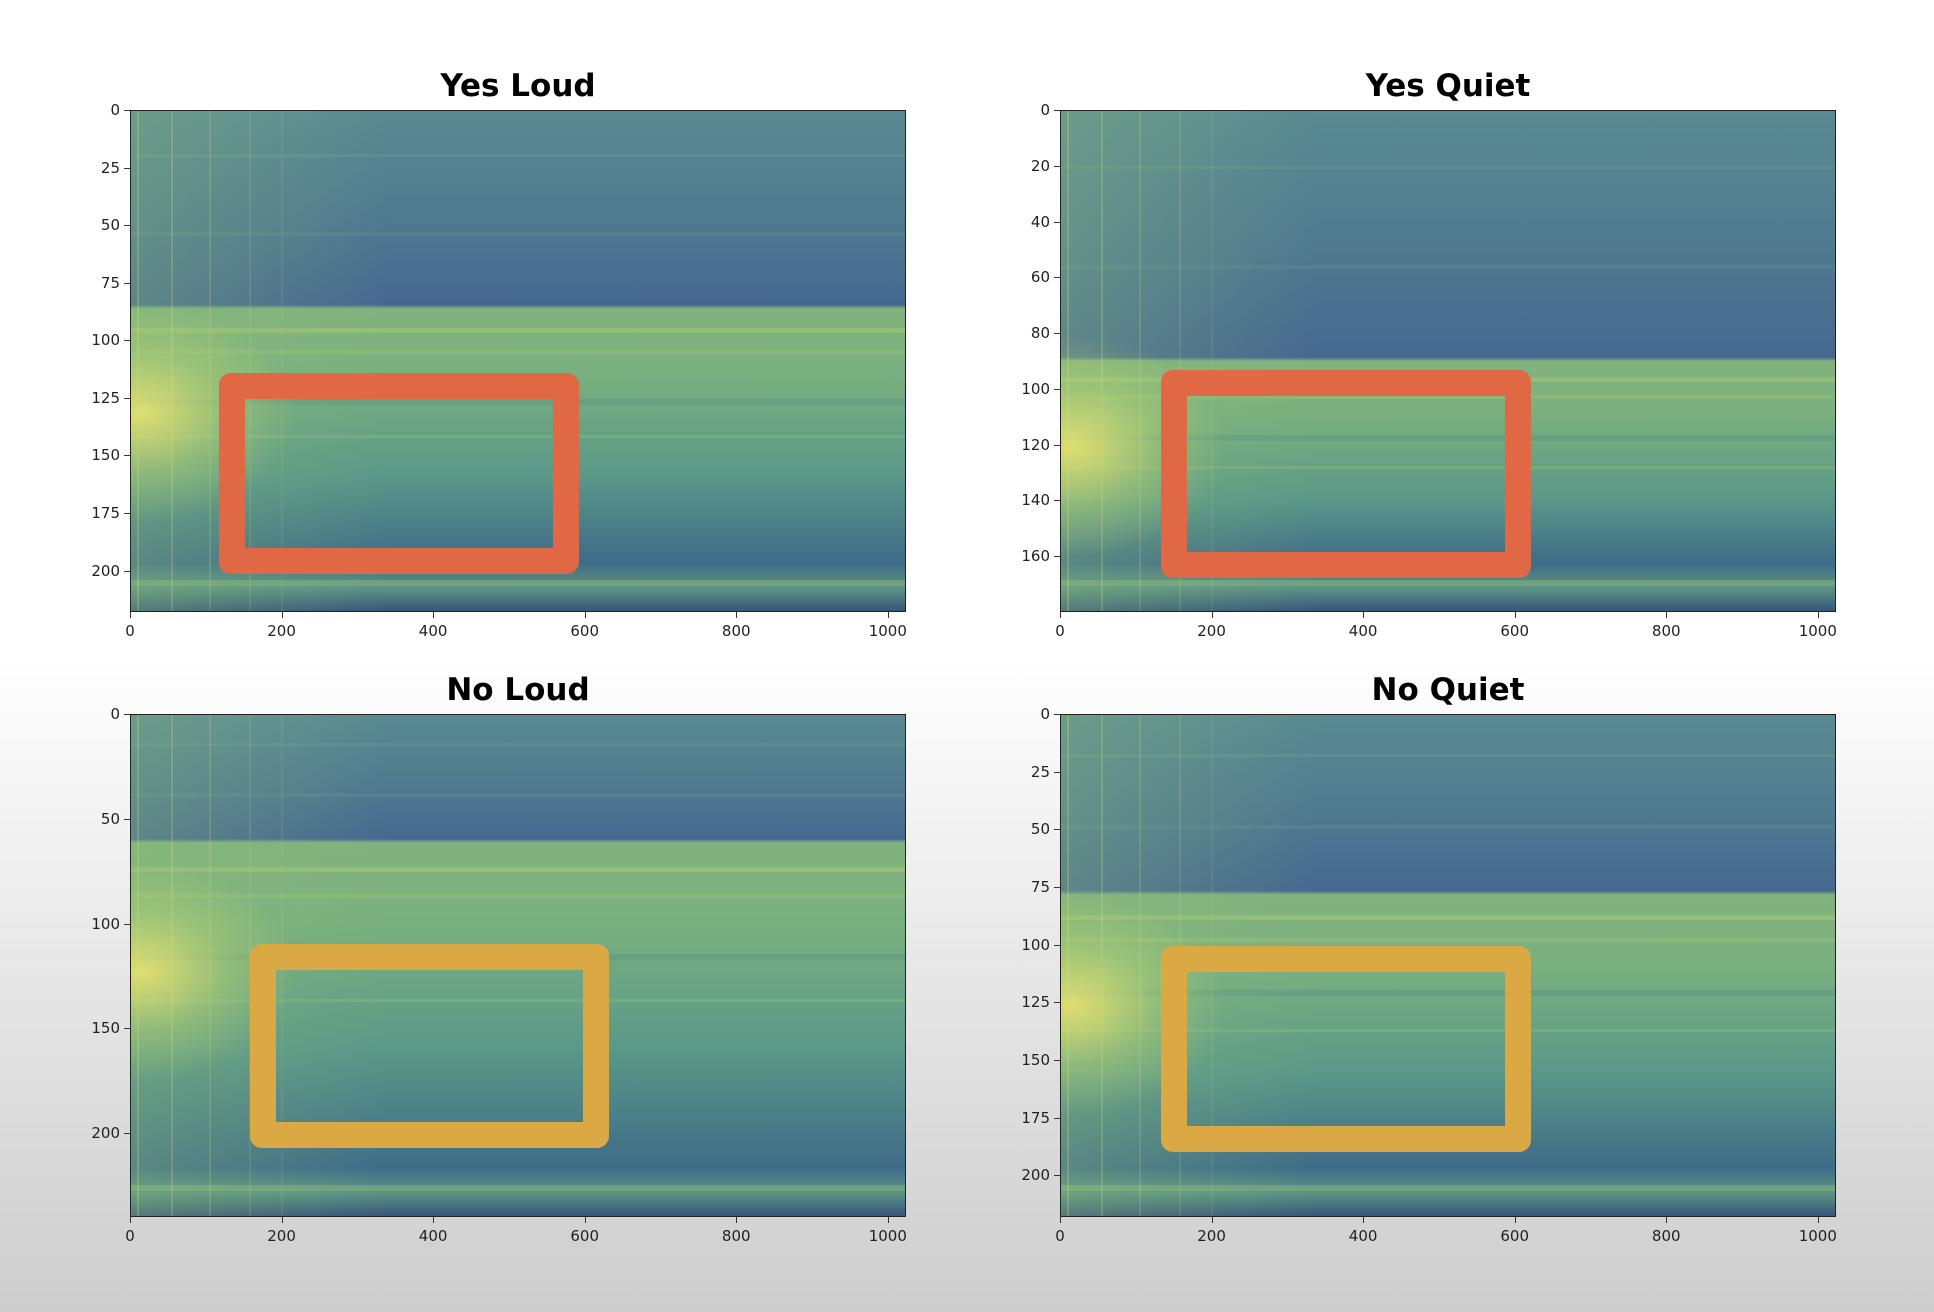  Describe the element at coordinates (105, 1133) in the screenshot. I see `y-tick-label: 200` at that location.